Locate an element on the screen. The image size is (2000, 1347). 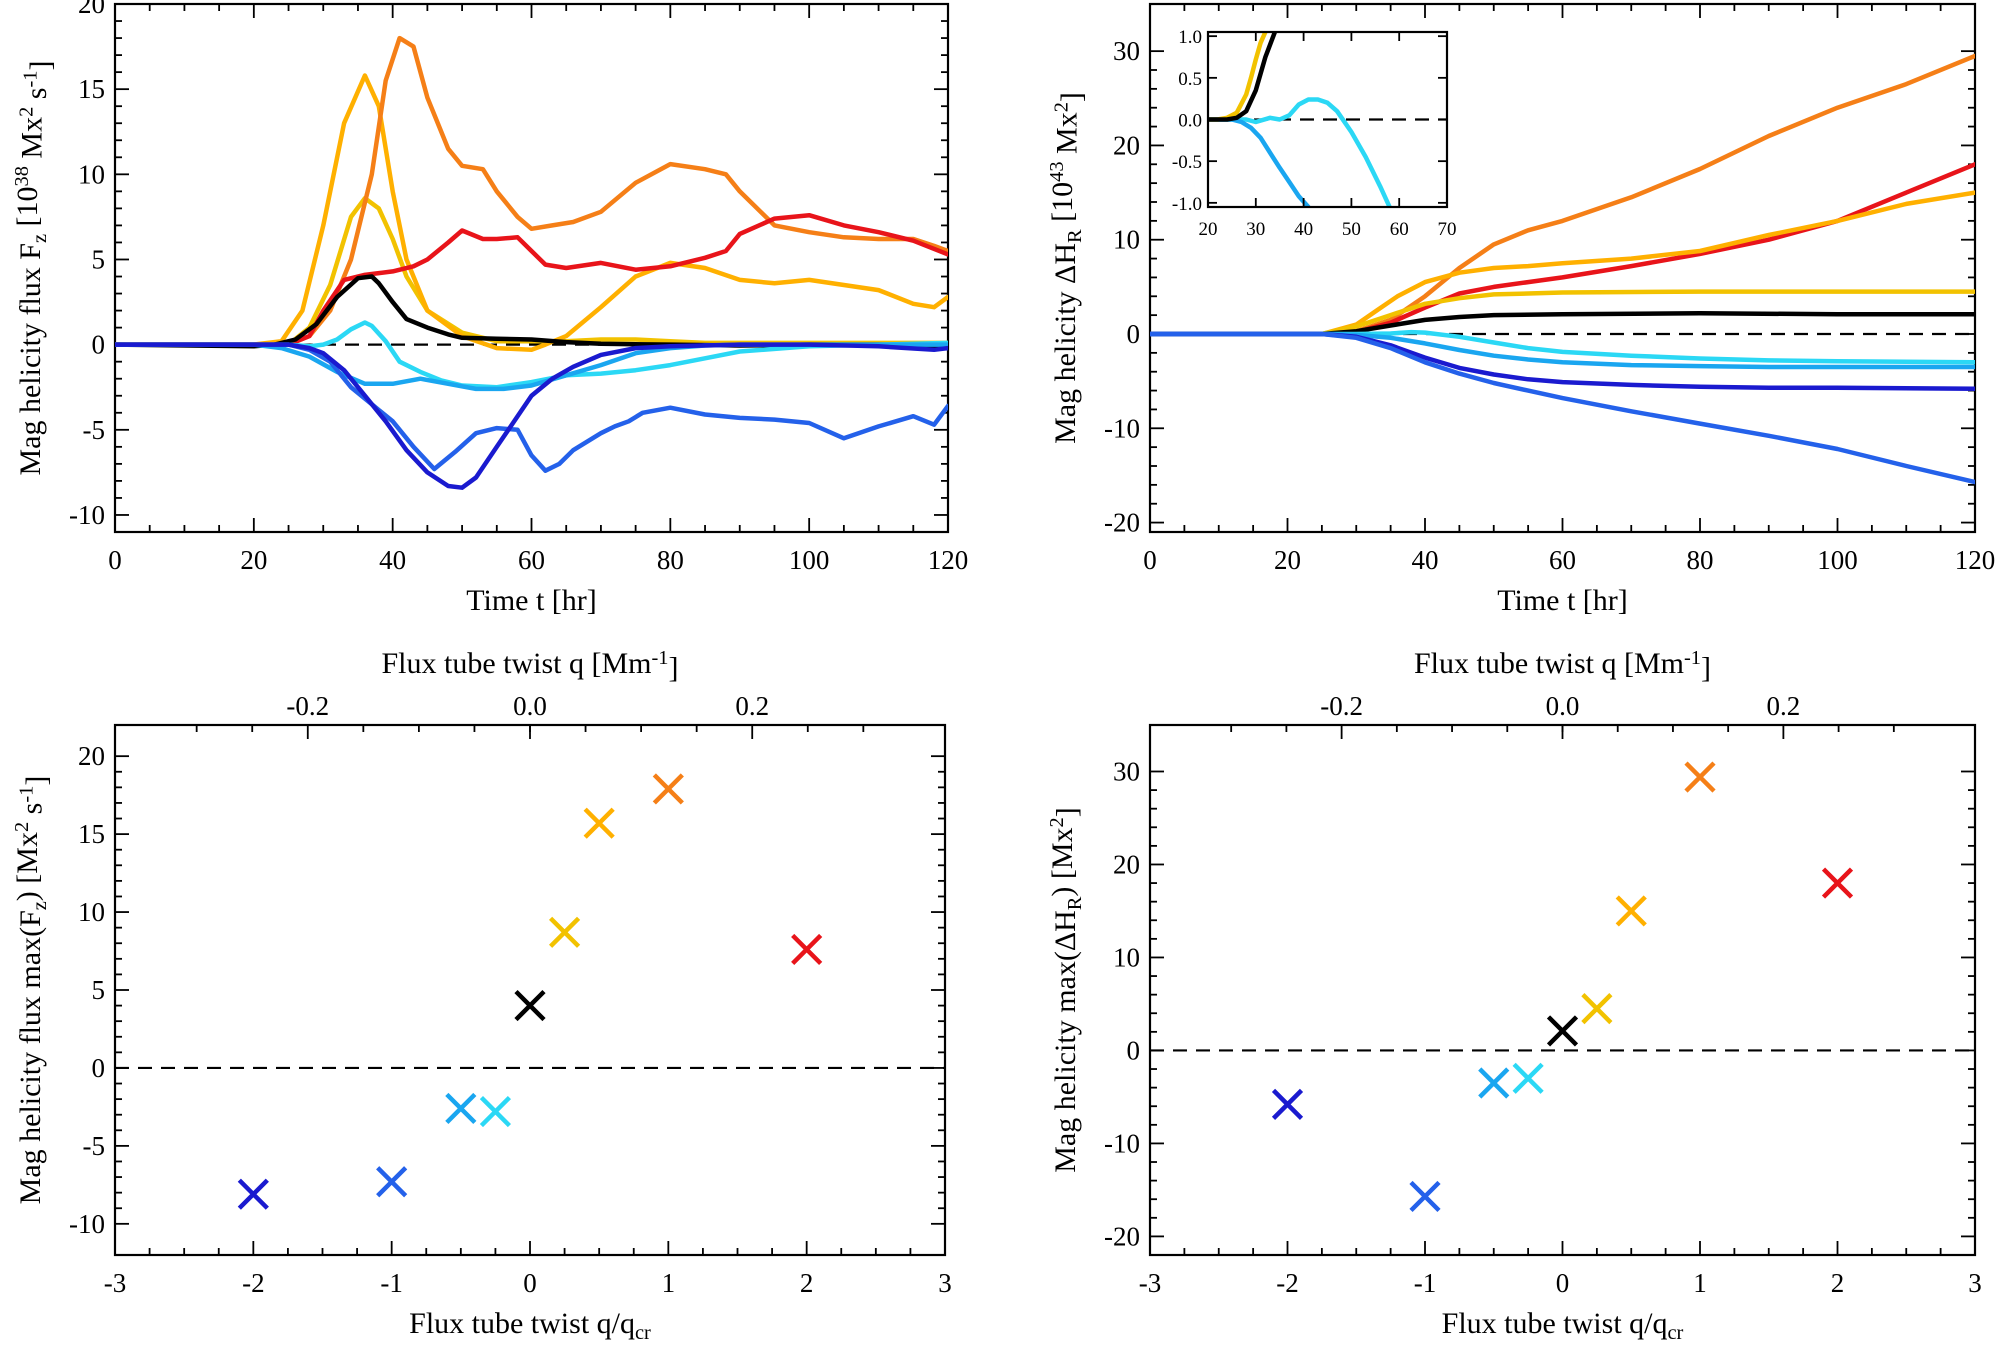
inset-y-tick-label: -1.0 is located at coordinates (1187, 204).